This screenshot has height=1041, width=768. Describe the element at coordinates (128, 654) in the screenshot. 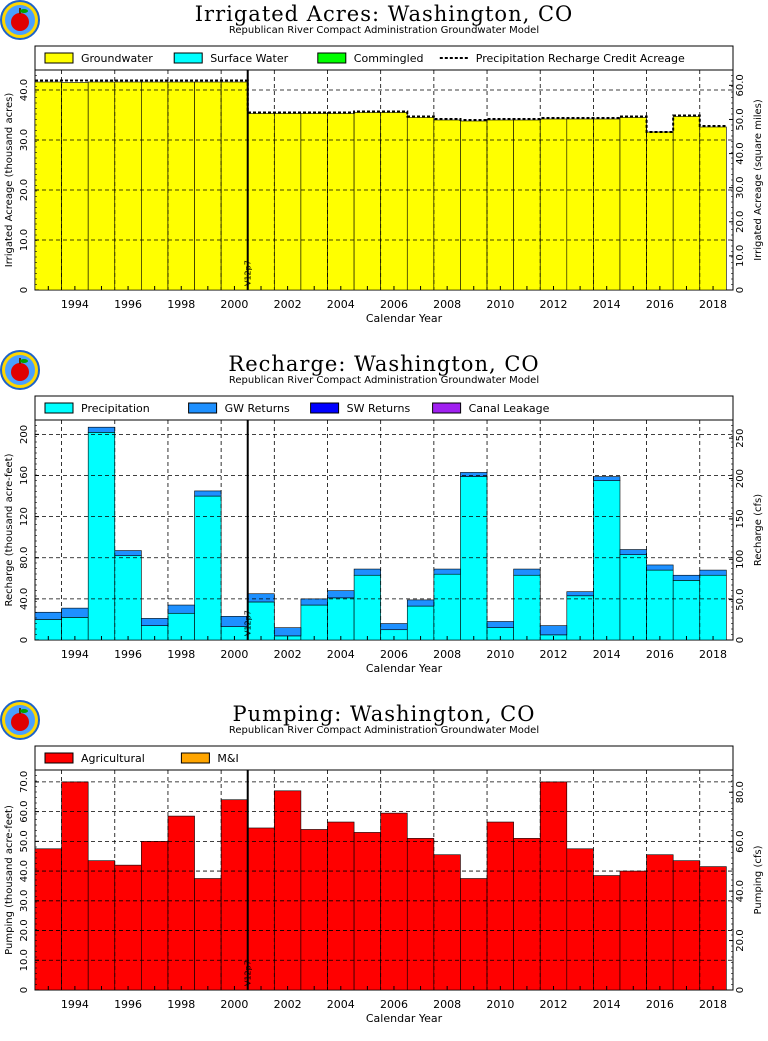

I see `x-tick-label: 1996` at that location.